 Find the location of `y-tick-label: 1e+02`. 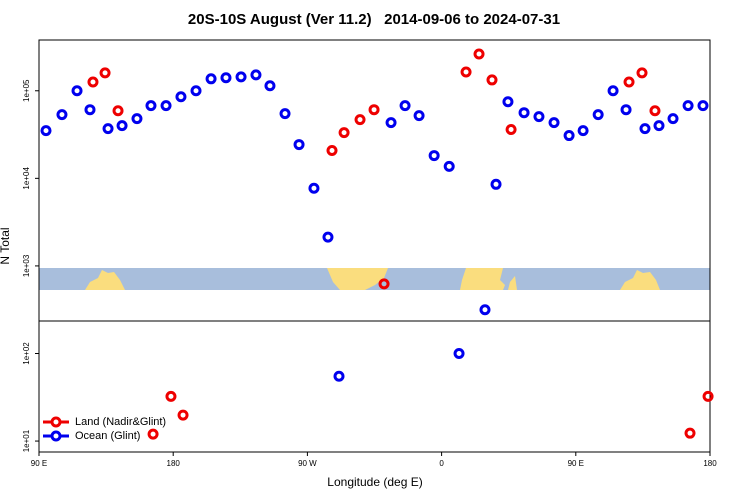

y-tick-label: 1e+02 is located at coordinates (26, 353).